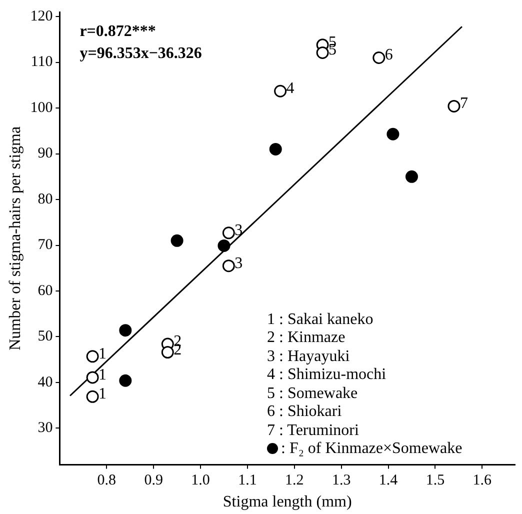 The image size is (522, 514). Describe the element at coordinates (45, 428) in the screenshot. I see `y-tick-label: 30` at that location.